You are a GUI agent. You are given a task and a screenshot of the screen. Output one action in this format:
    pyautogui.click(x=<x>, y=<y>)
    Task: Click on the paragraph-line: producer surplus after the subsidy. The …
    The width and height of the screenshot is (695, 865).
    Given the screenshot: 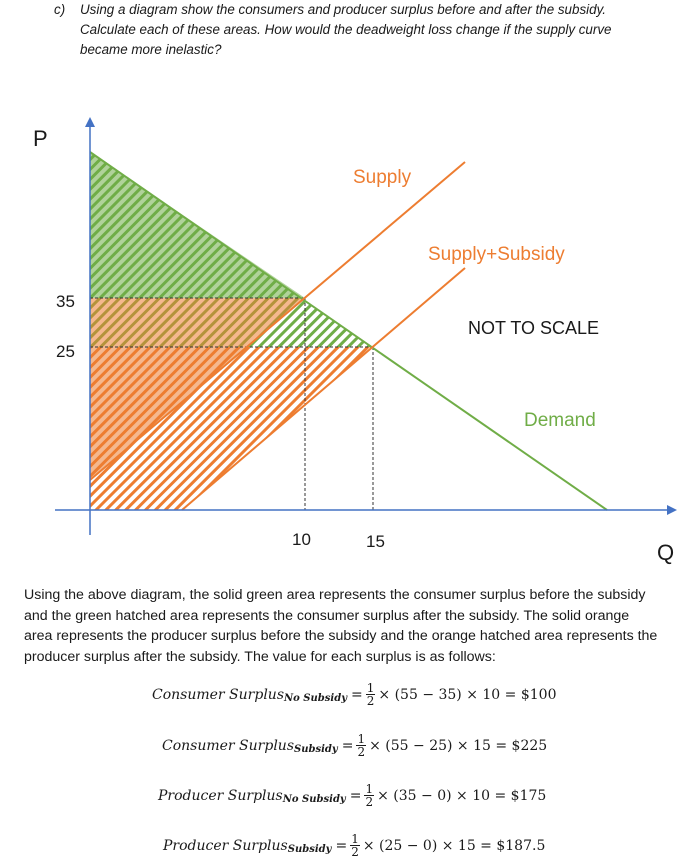 What is the action you would take?
    pyautogui.click(x=260, y=656)
    